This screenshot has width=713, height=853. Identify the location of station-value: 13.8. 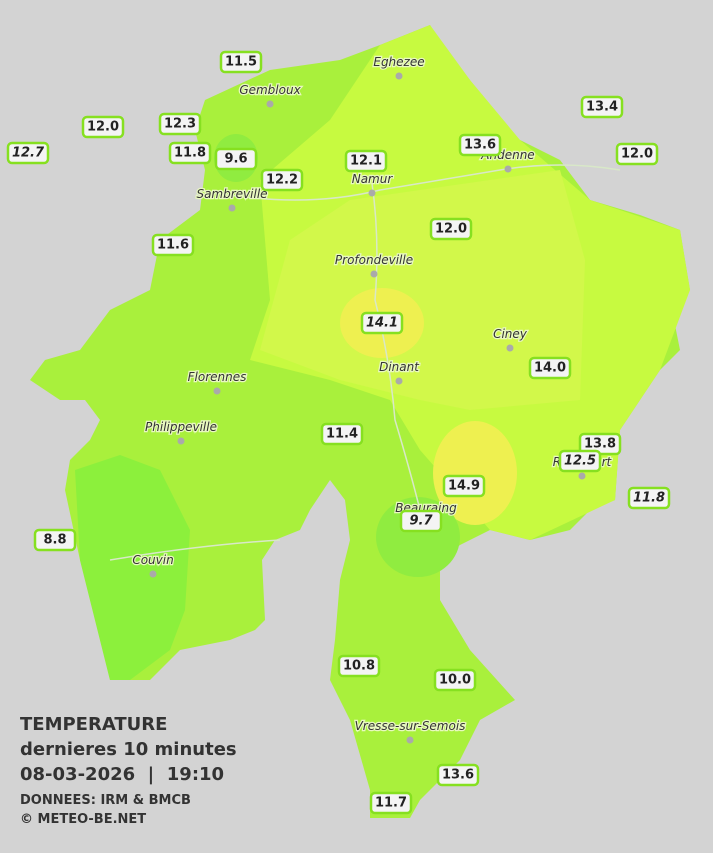
(600, 444).